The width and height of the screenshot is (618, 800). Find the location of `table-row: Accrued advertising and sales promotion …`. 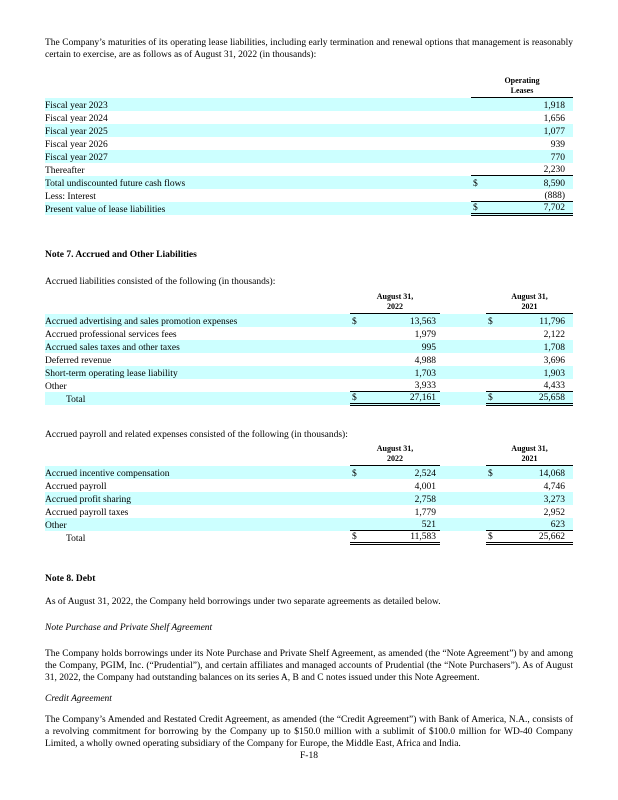

table-row: Accrued advertising and sales promotion … is located at coordinates (309, 320).